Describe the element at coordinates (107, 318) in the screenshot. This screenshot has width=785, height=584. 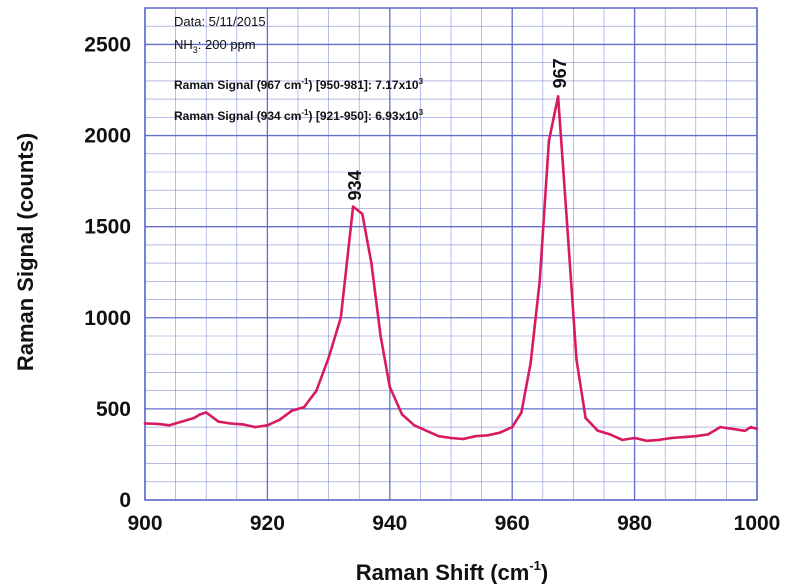
I see `y-tick-label: 1000` at that location.